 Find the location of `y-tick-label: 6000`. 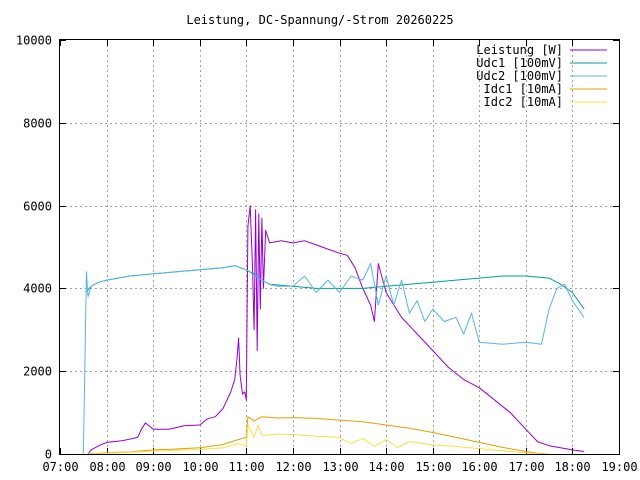

y-tick-label: 6000 is located at coordinates (37, 207).